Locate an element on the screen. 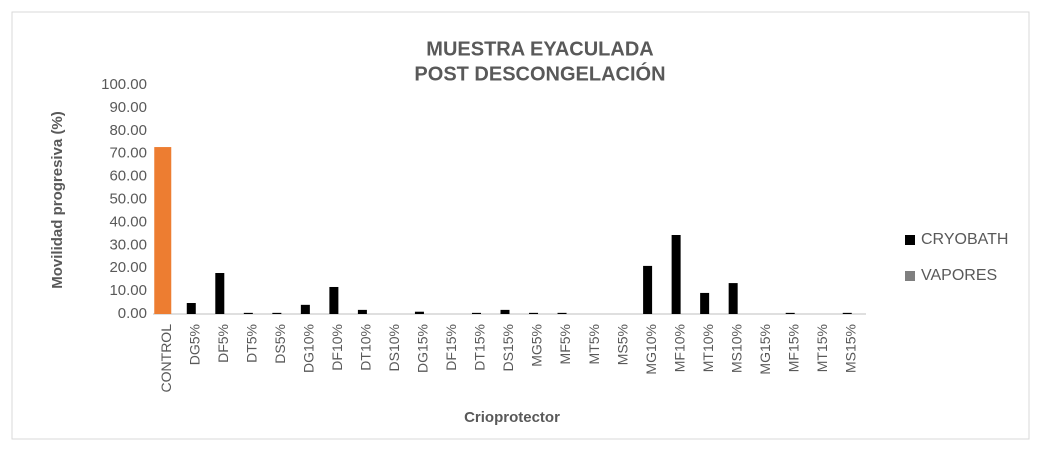 This screenshot has width=1041, height=453. x-tick-label: MG15% is located at coordinates (765, 349).